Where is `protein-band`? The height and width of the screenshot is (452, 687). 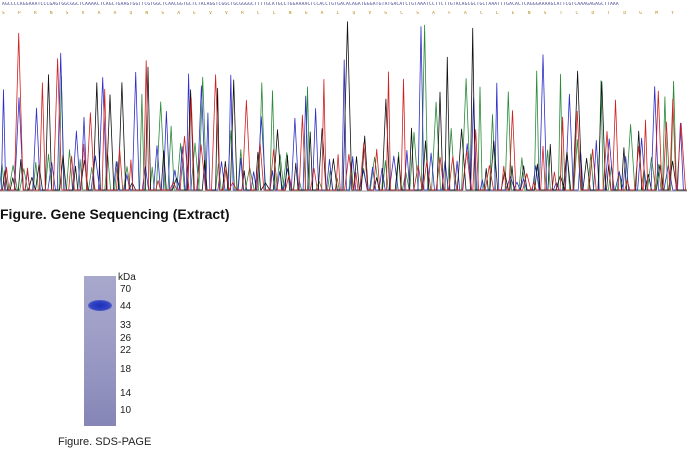 protein-band is located at coordinates (100, 305).